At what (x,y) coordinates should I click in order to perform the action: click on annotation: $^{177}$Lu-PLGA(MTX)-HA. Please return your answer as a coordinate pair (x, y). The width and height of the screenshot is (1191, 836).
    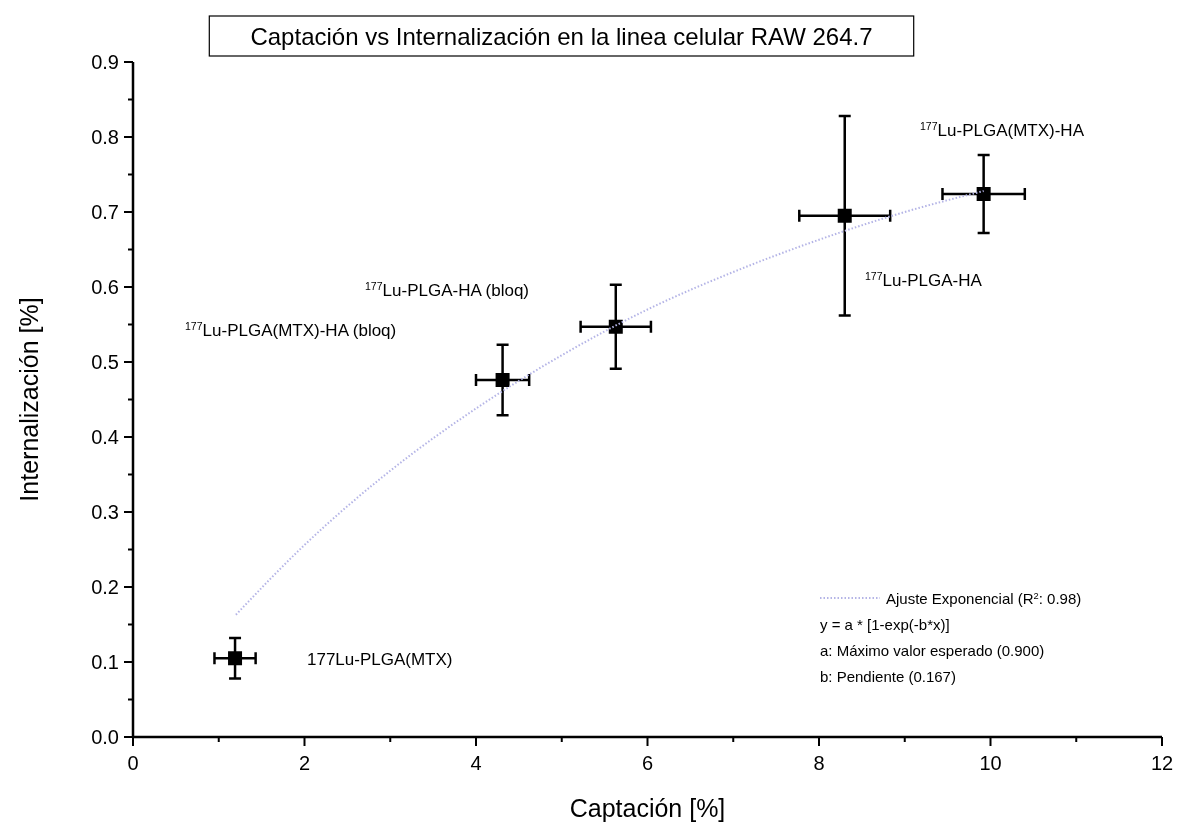
    Looking at the image, I should click on (1002, 130).